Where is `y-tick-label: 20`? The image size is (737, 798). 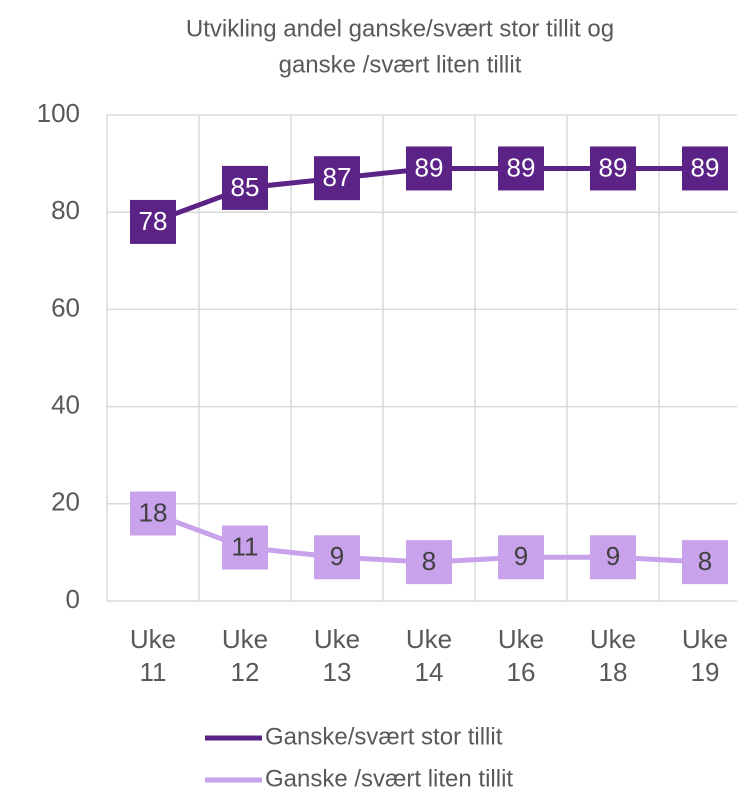 y-tick-label: 20 is located at coordinates (65, 502).